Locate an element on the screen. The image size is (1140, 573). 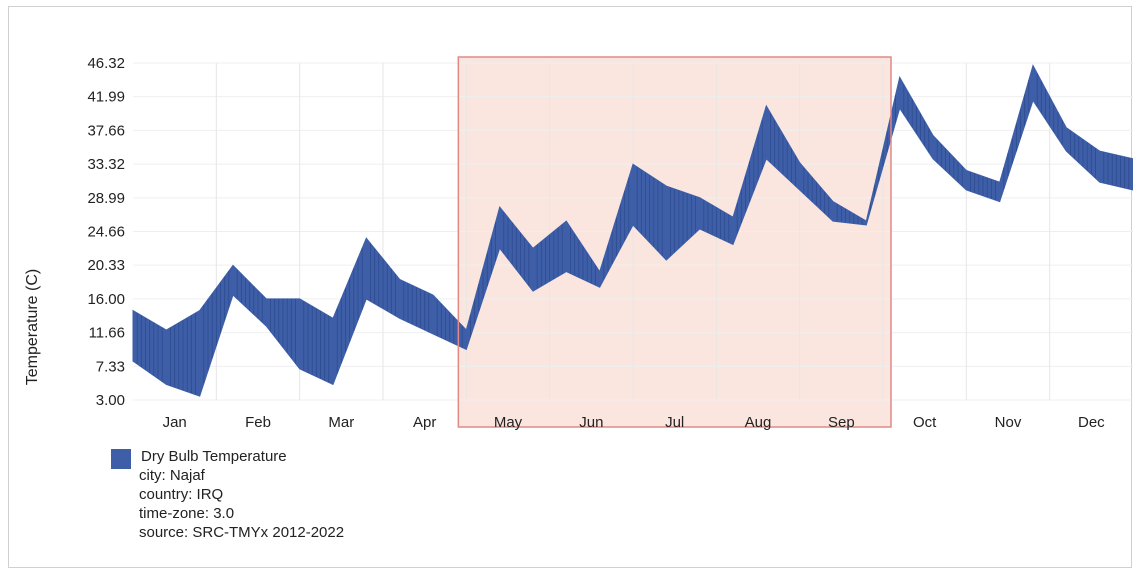
legend-timezone: time-zone: 3.0 is located at coordinates (187, 513).